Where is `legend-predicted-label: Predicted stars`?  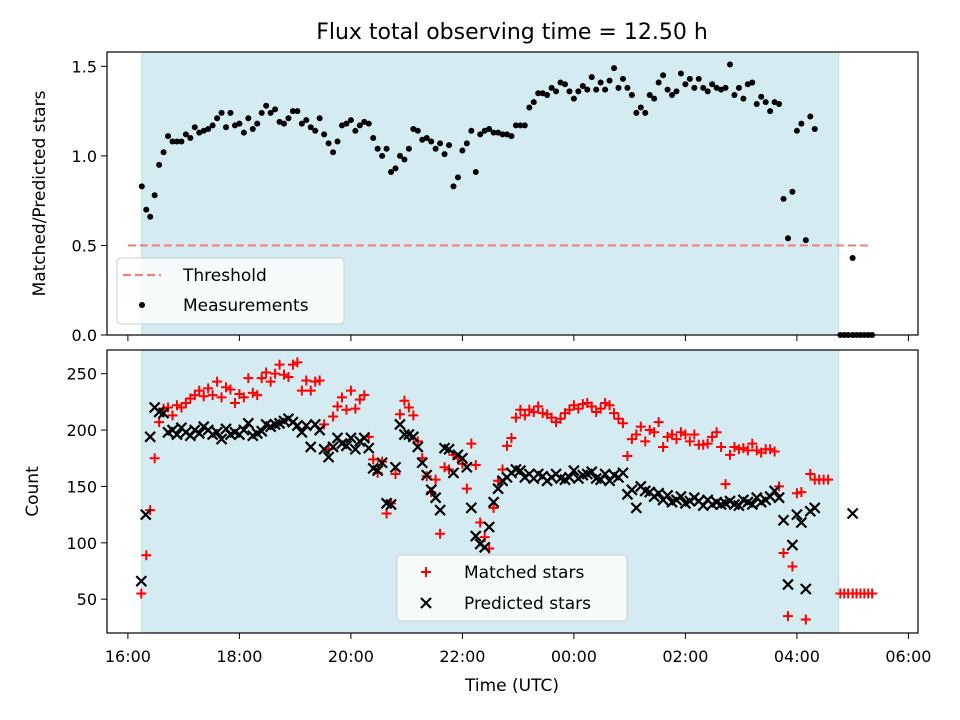
legend-predicted-label: Predicted stars is located at coordinates (527, 604).